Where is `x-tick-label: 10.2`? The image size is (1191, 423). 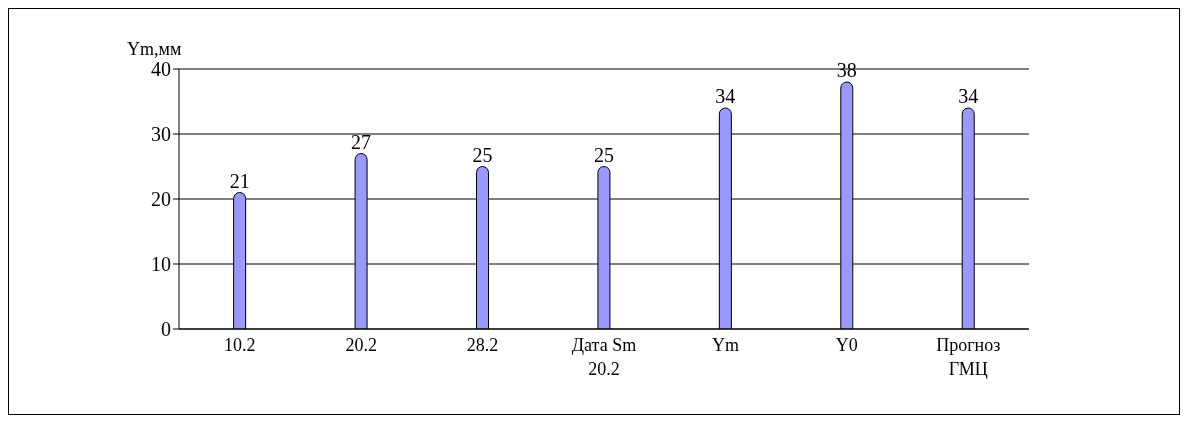
x-tick-label: 10.2 is located at coordinates (239, 345).